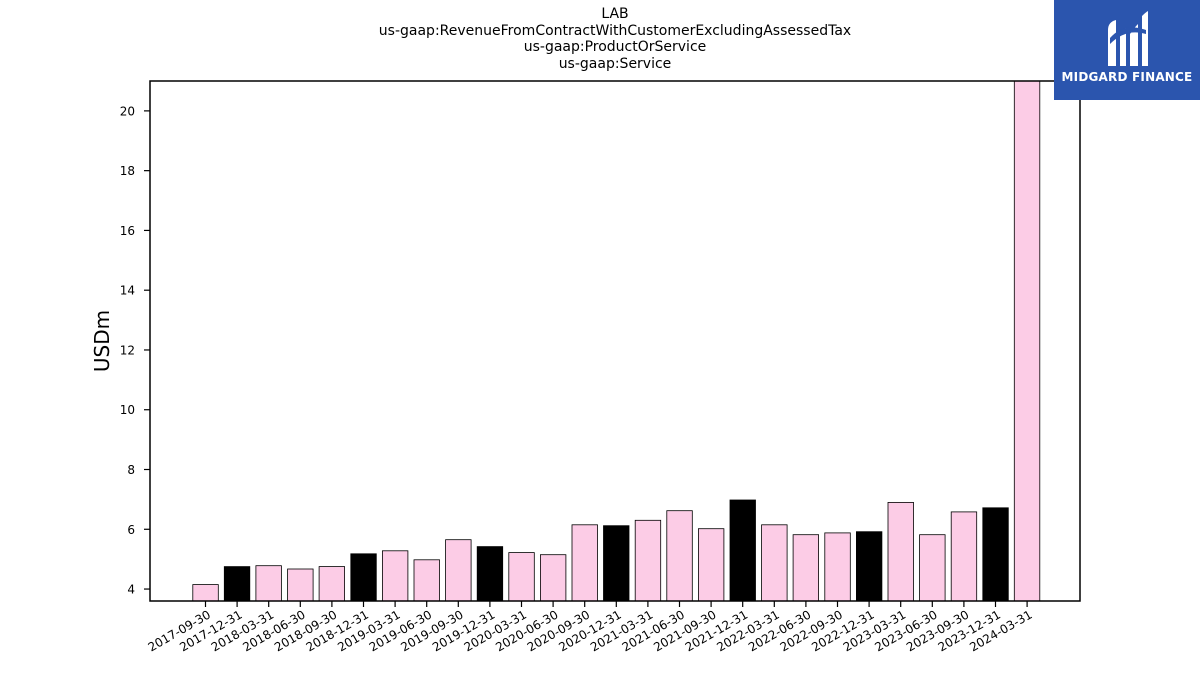 Image resolution: width=1200 pixels, height=675 pixels. I want to click on y-tick-label: 6, so click(131, 530).